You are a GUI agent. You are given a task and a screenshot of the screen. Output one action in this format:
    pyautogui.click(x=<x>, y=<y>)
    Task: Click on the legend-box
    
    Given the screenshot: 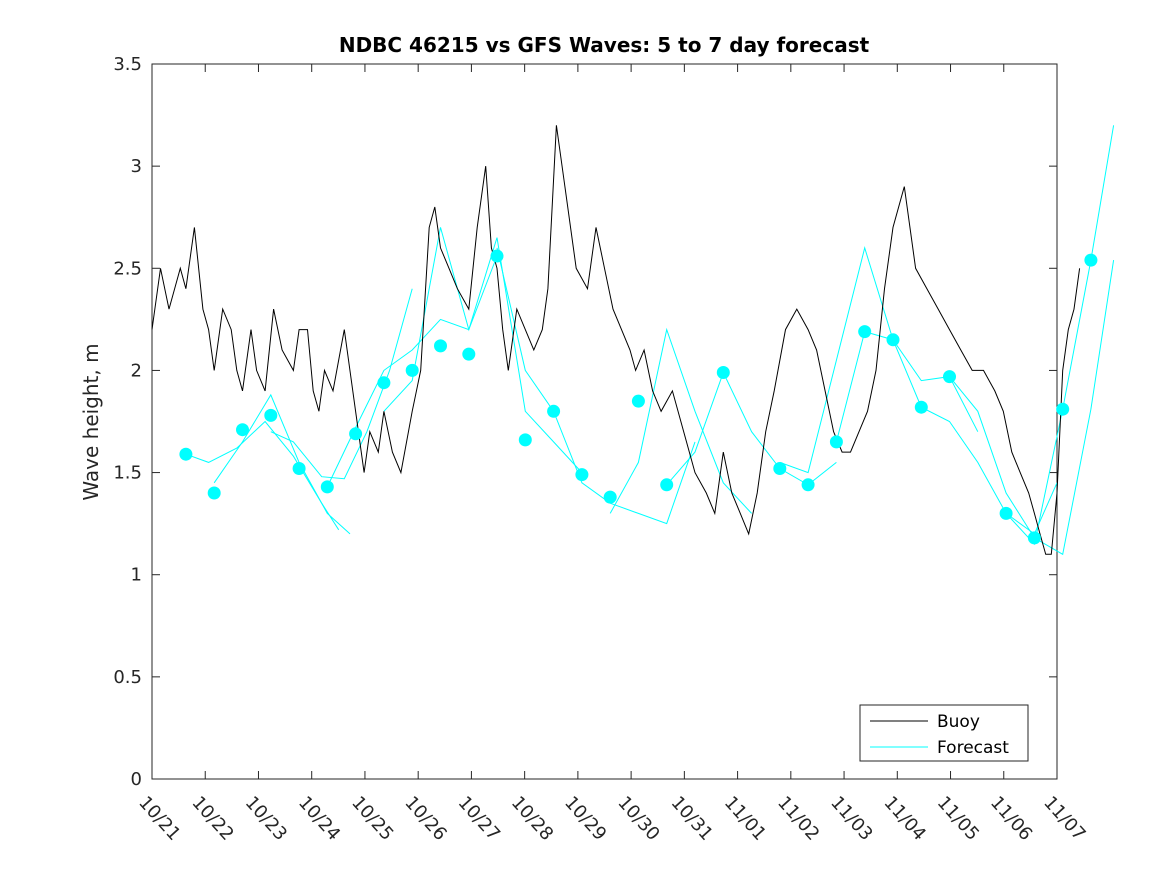 What is the action you would take?
    pyautogui.click(x=944, y=733)
    